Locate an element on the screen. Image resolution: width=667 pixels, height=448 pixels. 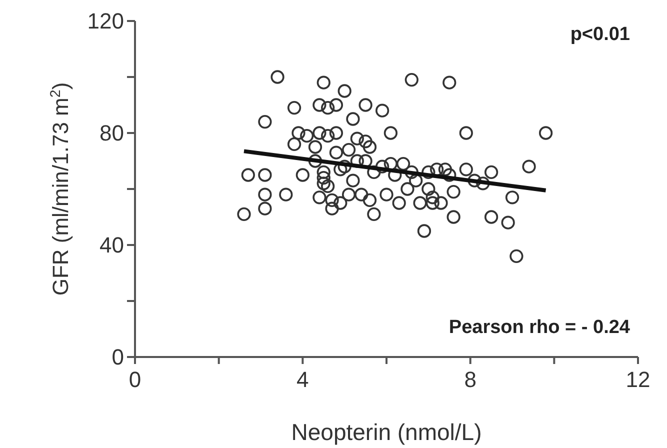
annotation: p<0.01 is located at coordinates (600, 34).